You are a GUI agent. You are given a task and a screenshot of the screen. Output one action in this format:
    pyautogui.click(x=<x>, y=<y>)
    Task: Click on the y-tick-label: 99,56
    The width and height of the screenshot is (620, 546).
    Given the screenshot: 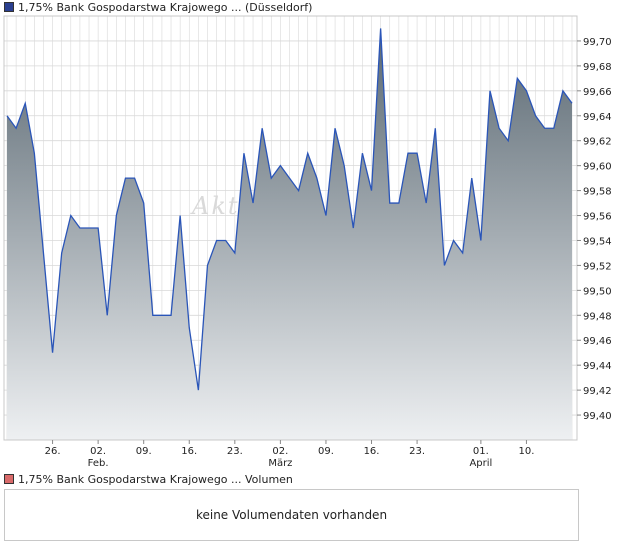 What is the action you would take?
    pyautogui.click(x=597, y=217)
    